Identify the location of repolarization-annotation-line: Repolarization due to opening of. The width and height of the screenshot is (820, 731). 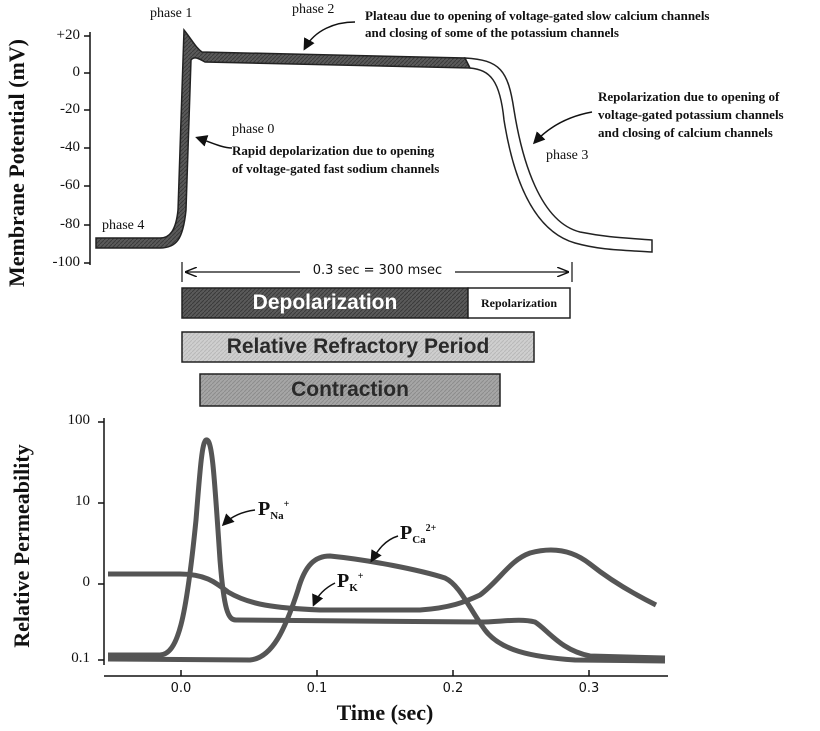
(689, 96).